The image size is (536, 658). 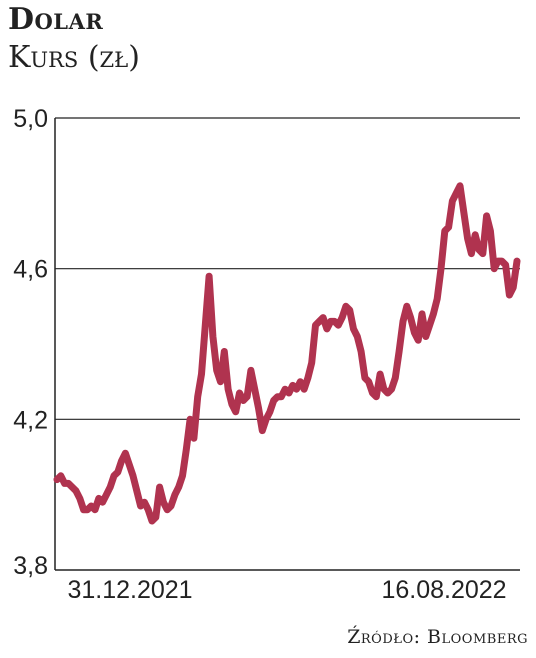 What do you see at coordinates (30, 270) in the screenshot?
I see `y-tick-label: 4,6` at bounding box center [30, 270].